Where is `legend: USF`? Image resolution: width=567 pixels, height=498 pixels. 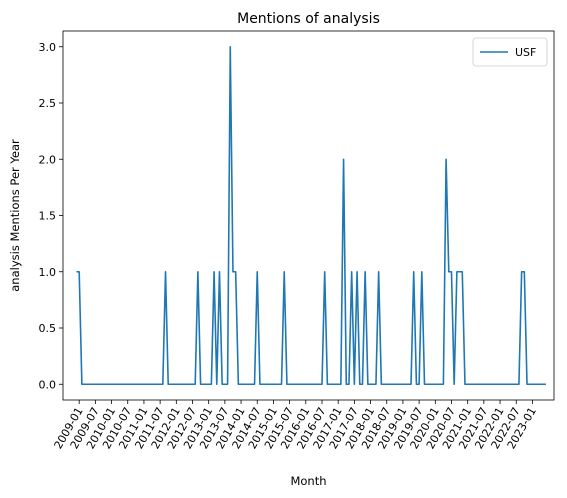 legend: USF is located at coordinates (510, 52).